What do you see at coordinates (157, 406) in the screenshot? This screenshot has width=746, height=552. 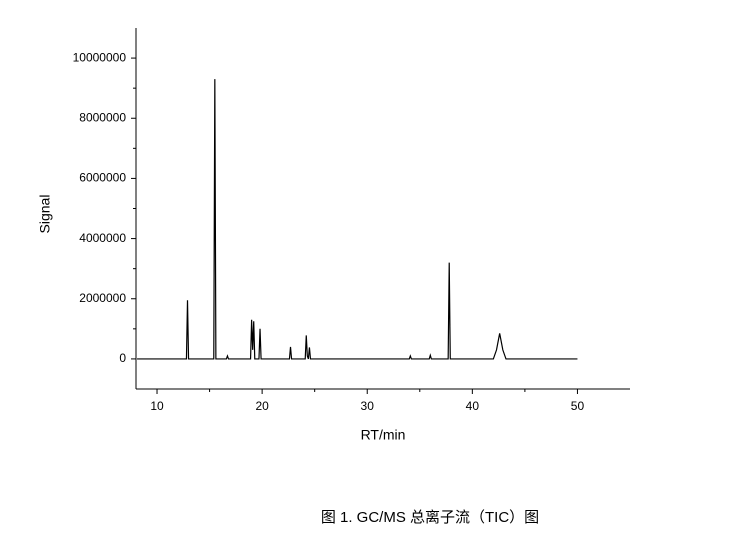 I see `x-tick-label: 10` at bounding box center [157, 406].